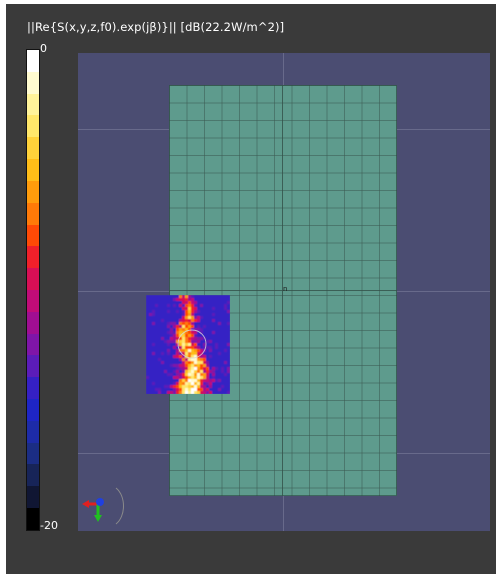  What do you see at coordinates (102, 506) in the screenshot?
I see `orientation-axis-triad` at bounding box center [102, 506].